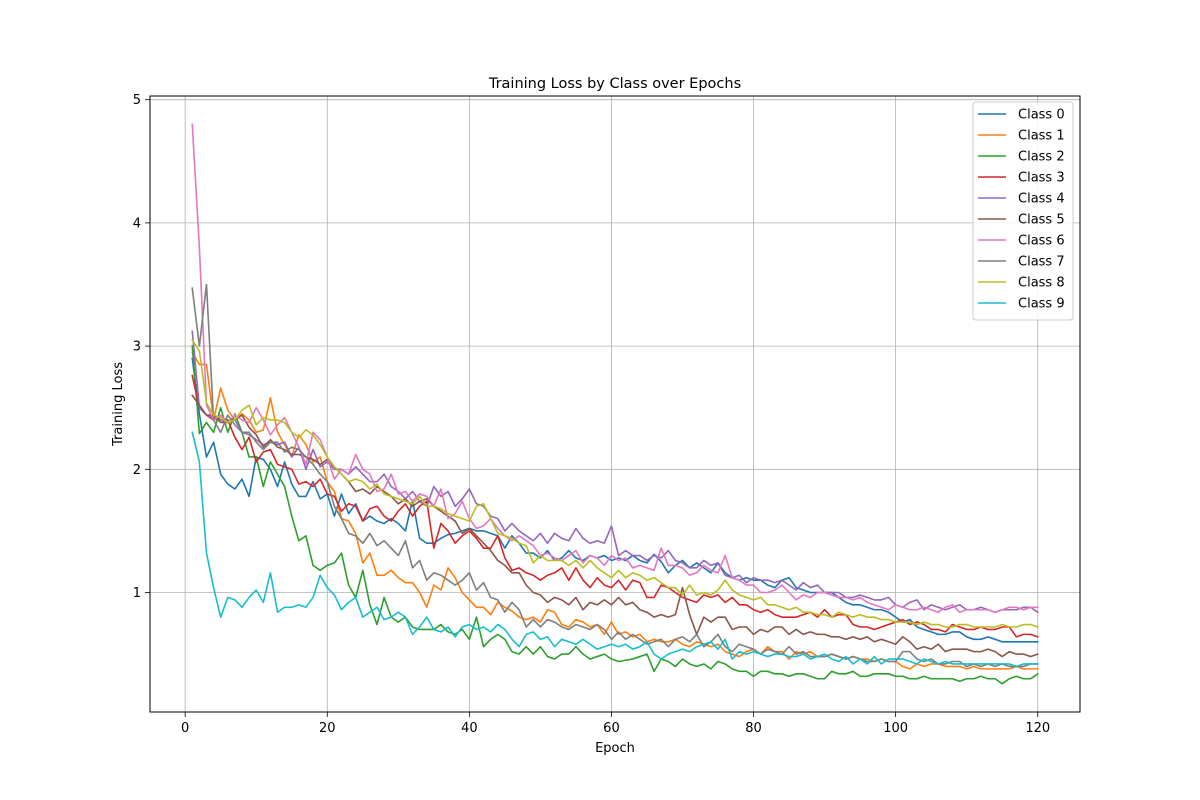 This screenshot has height=800, width=1200. Describe the element at coordinates (137, 593) in the screenshot. I see `y-tick-label: 1` at that location.